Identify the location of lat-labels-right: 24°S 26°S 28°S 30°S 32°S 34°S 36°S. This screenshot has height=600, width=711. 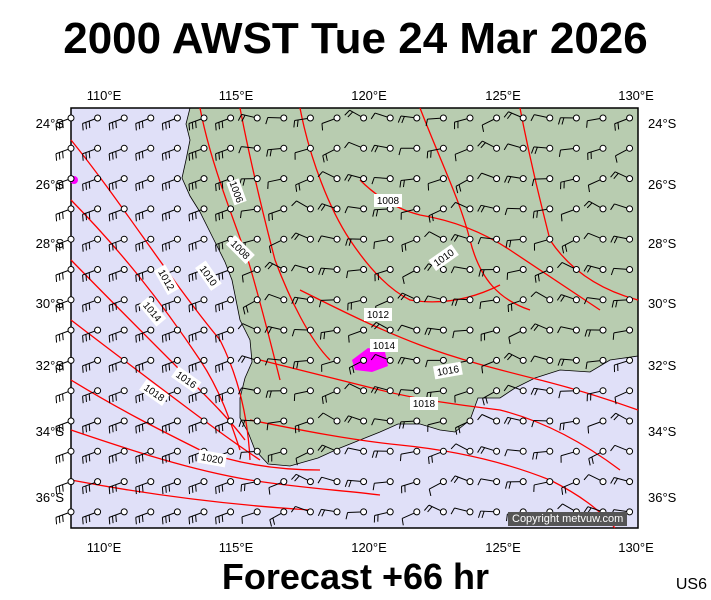
(662, 310).